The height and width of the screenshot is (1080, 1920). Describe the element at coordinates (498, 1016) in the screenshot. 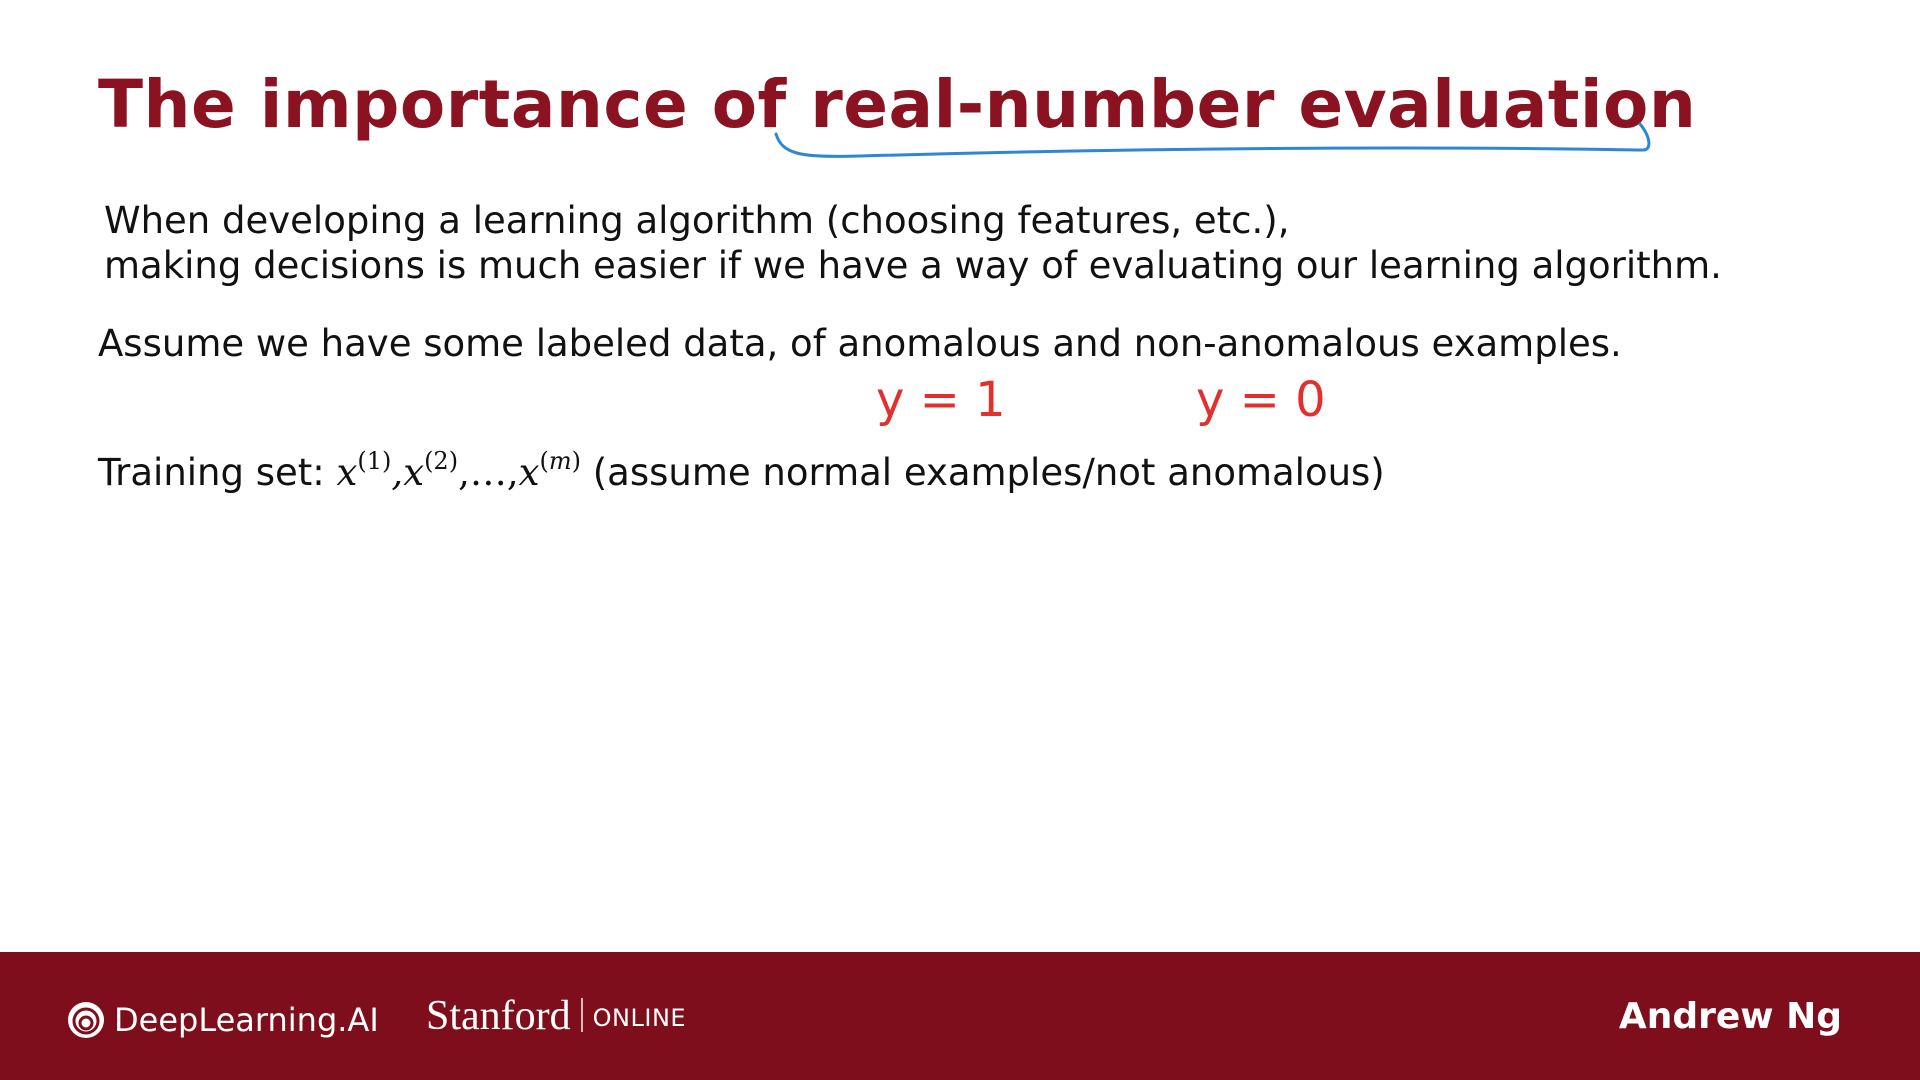

I see `stanford-logo-text: Stanford` at that location.